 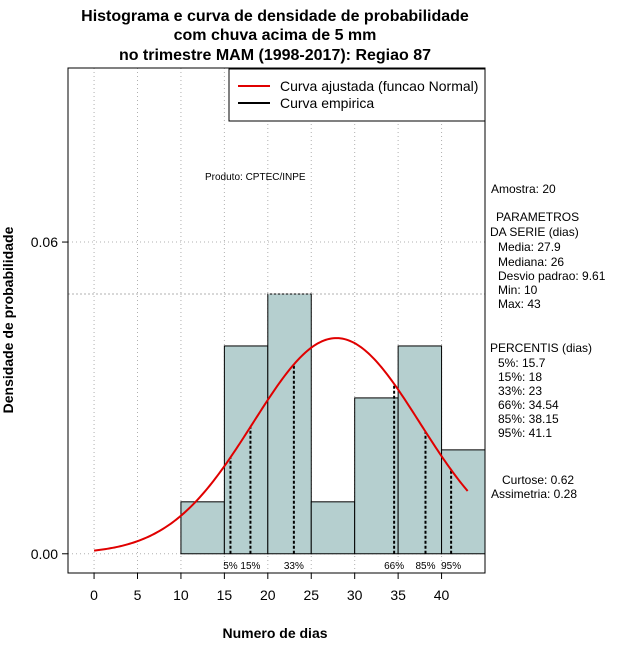 I want to click on percentile-label-1: 15%, so click(x=250, y=566).